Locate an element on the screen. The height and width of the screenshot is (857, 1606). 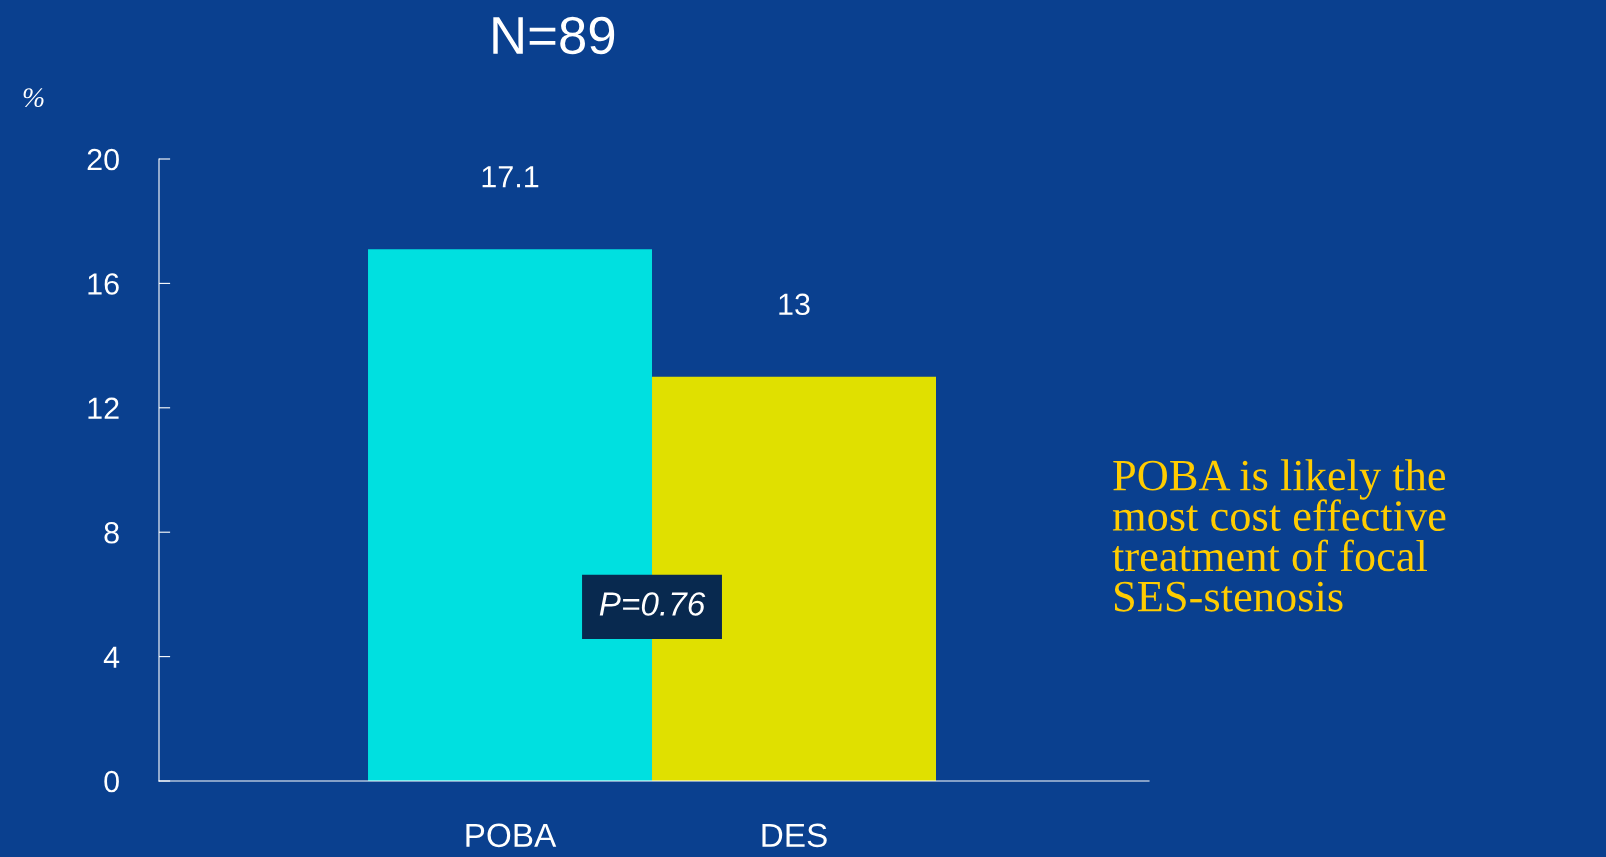
y-tick-label: 12 is located at coordinates (103, 408).